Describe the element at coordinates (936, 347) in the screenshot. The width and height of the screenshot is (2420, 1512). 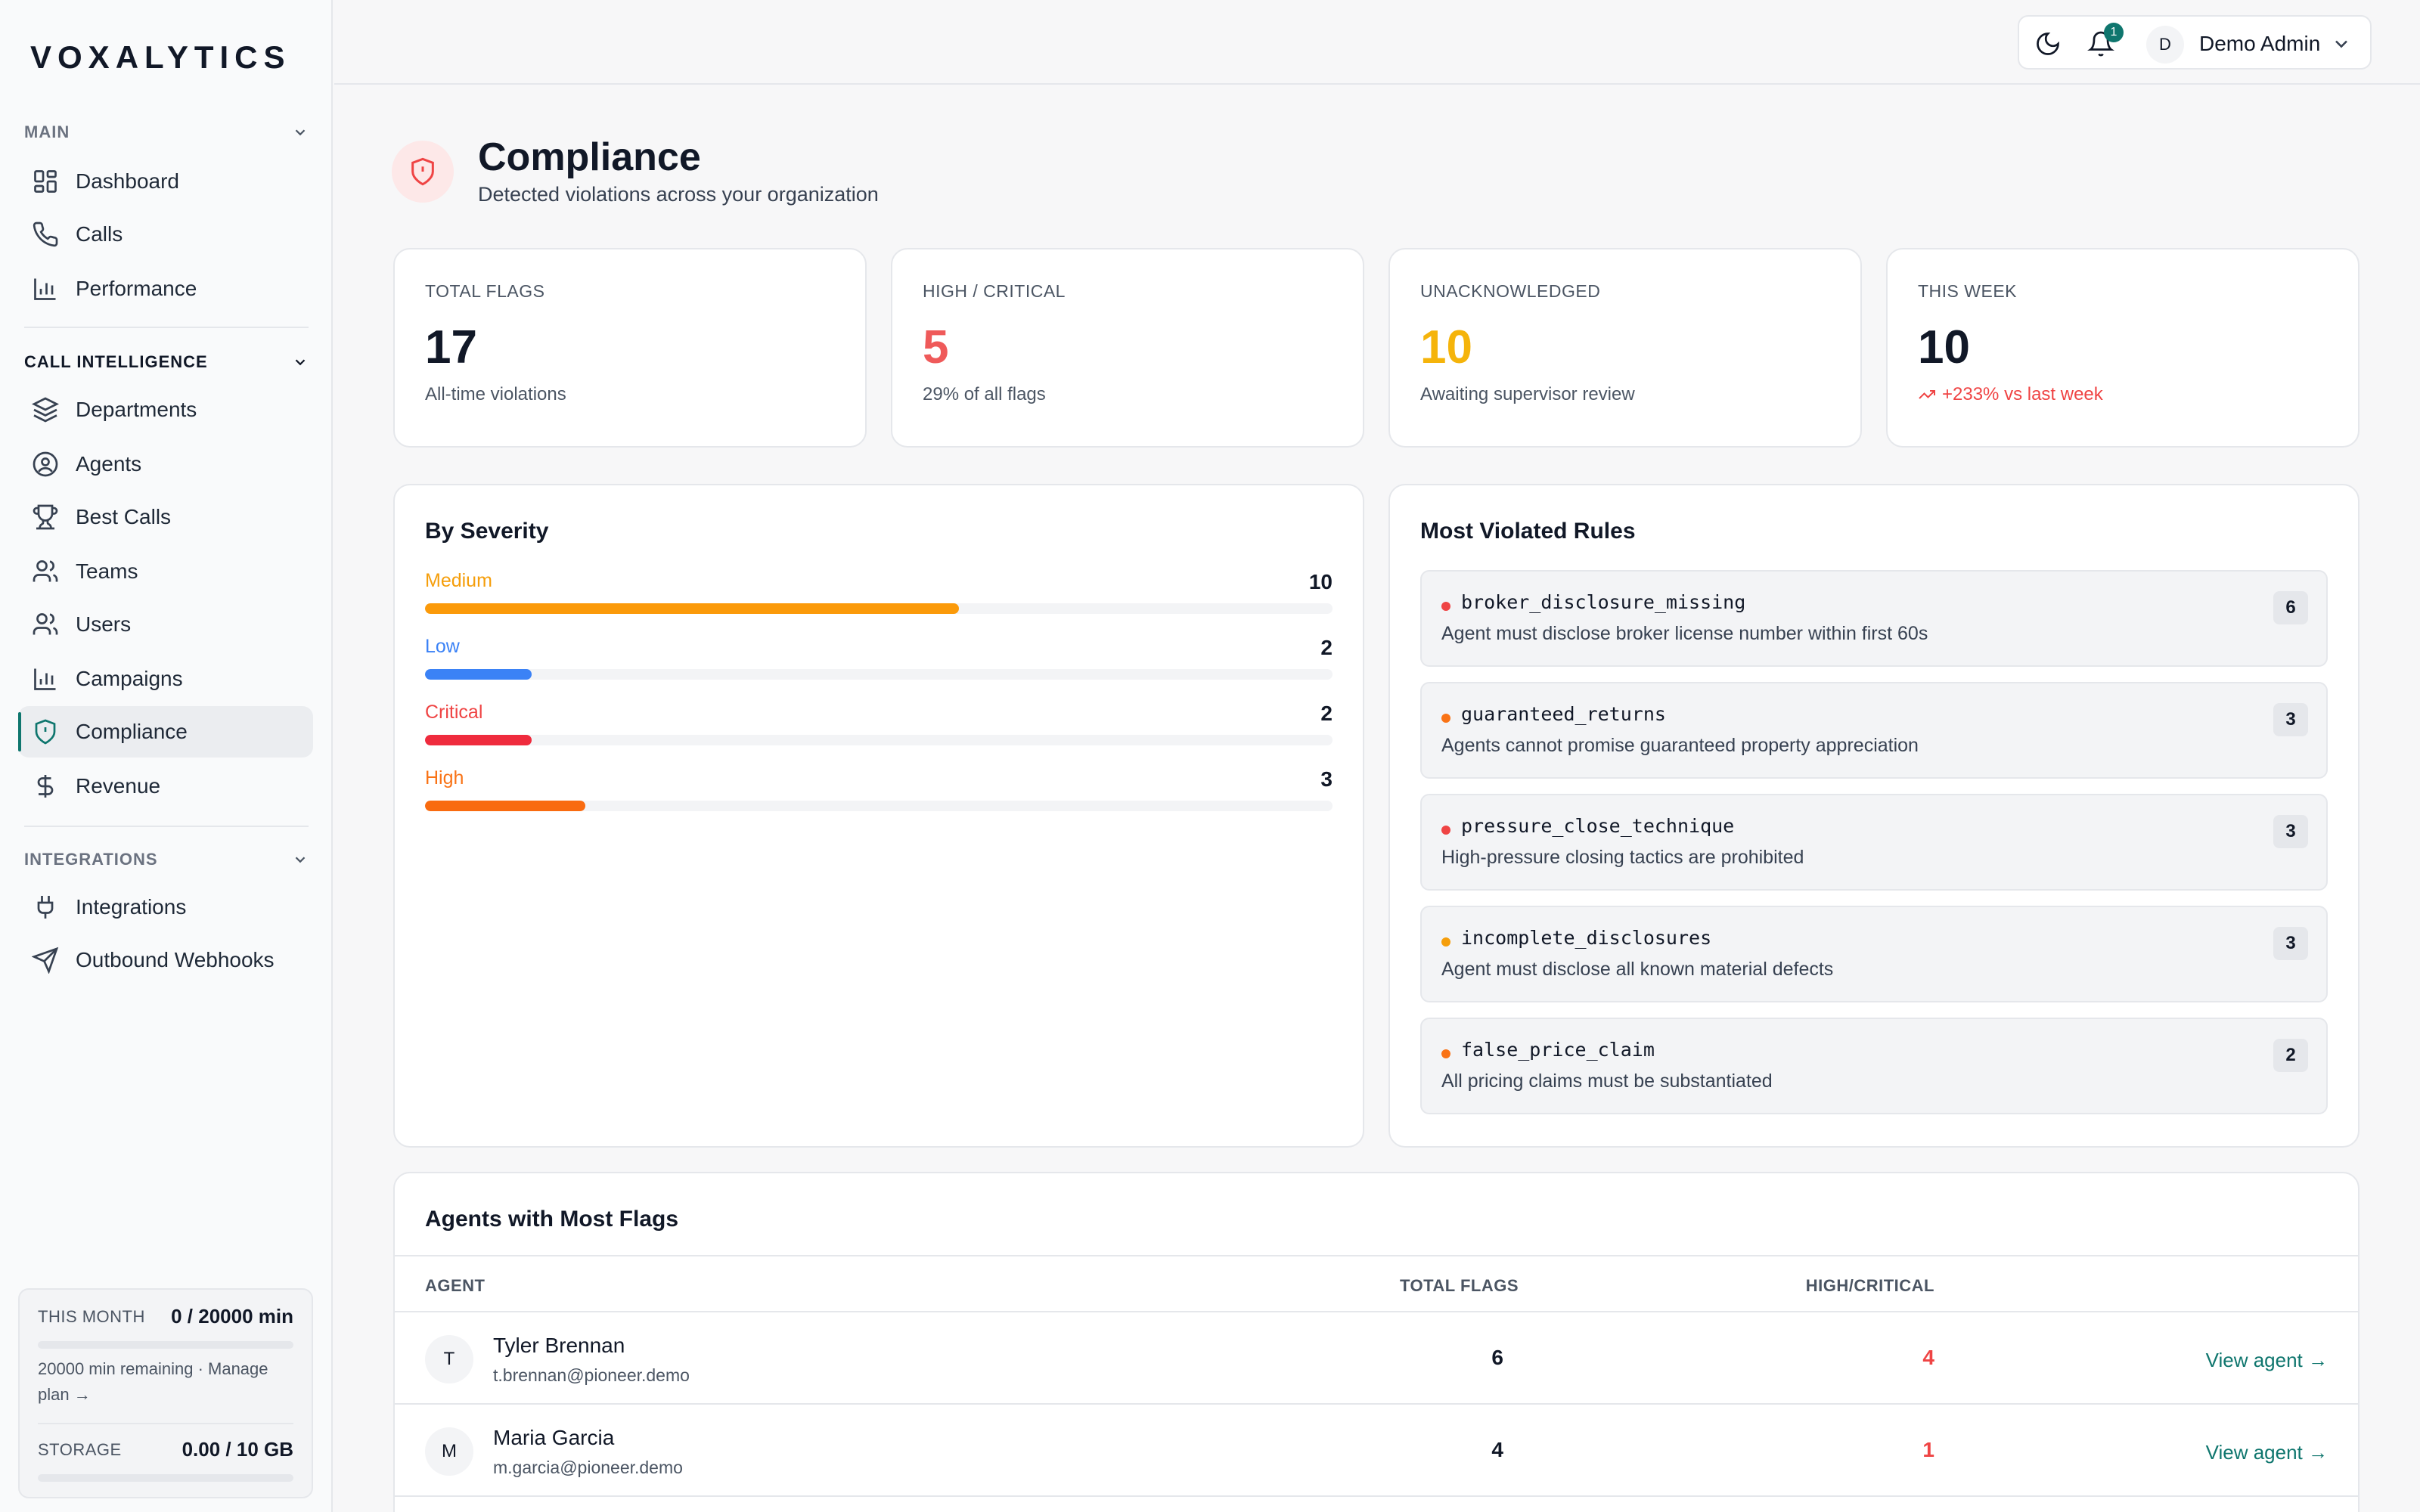
I see `stat-value: 5` at that location.